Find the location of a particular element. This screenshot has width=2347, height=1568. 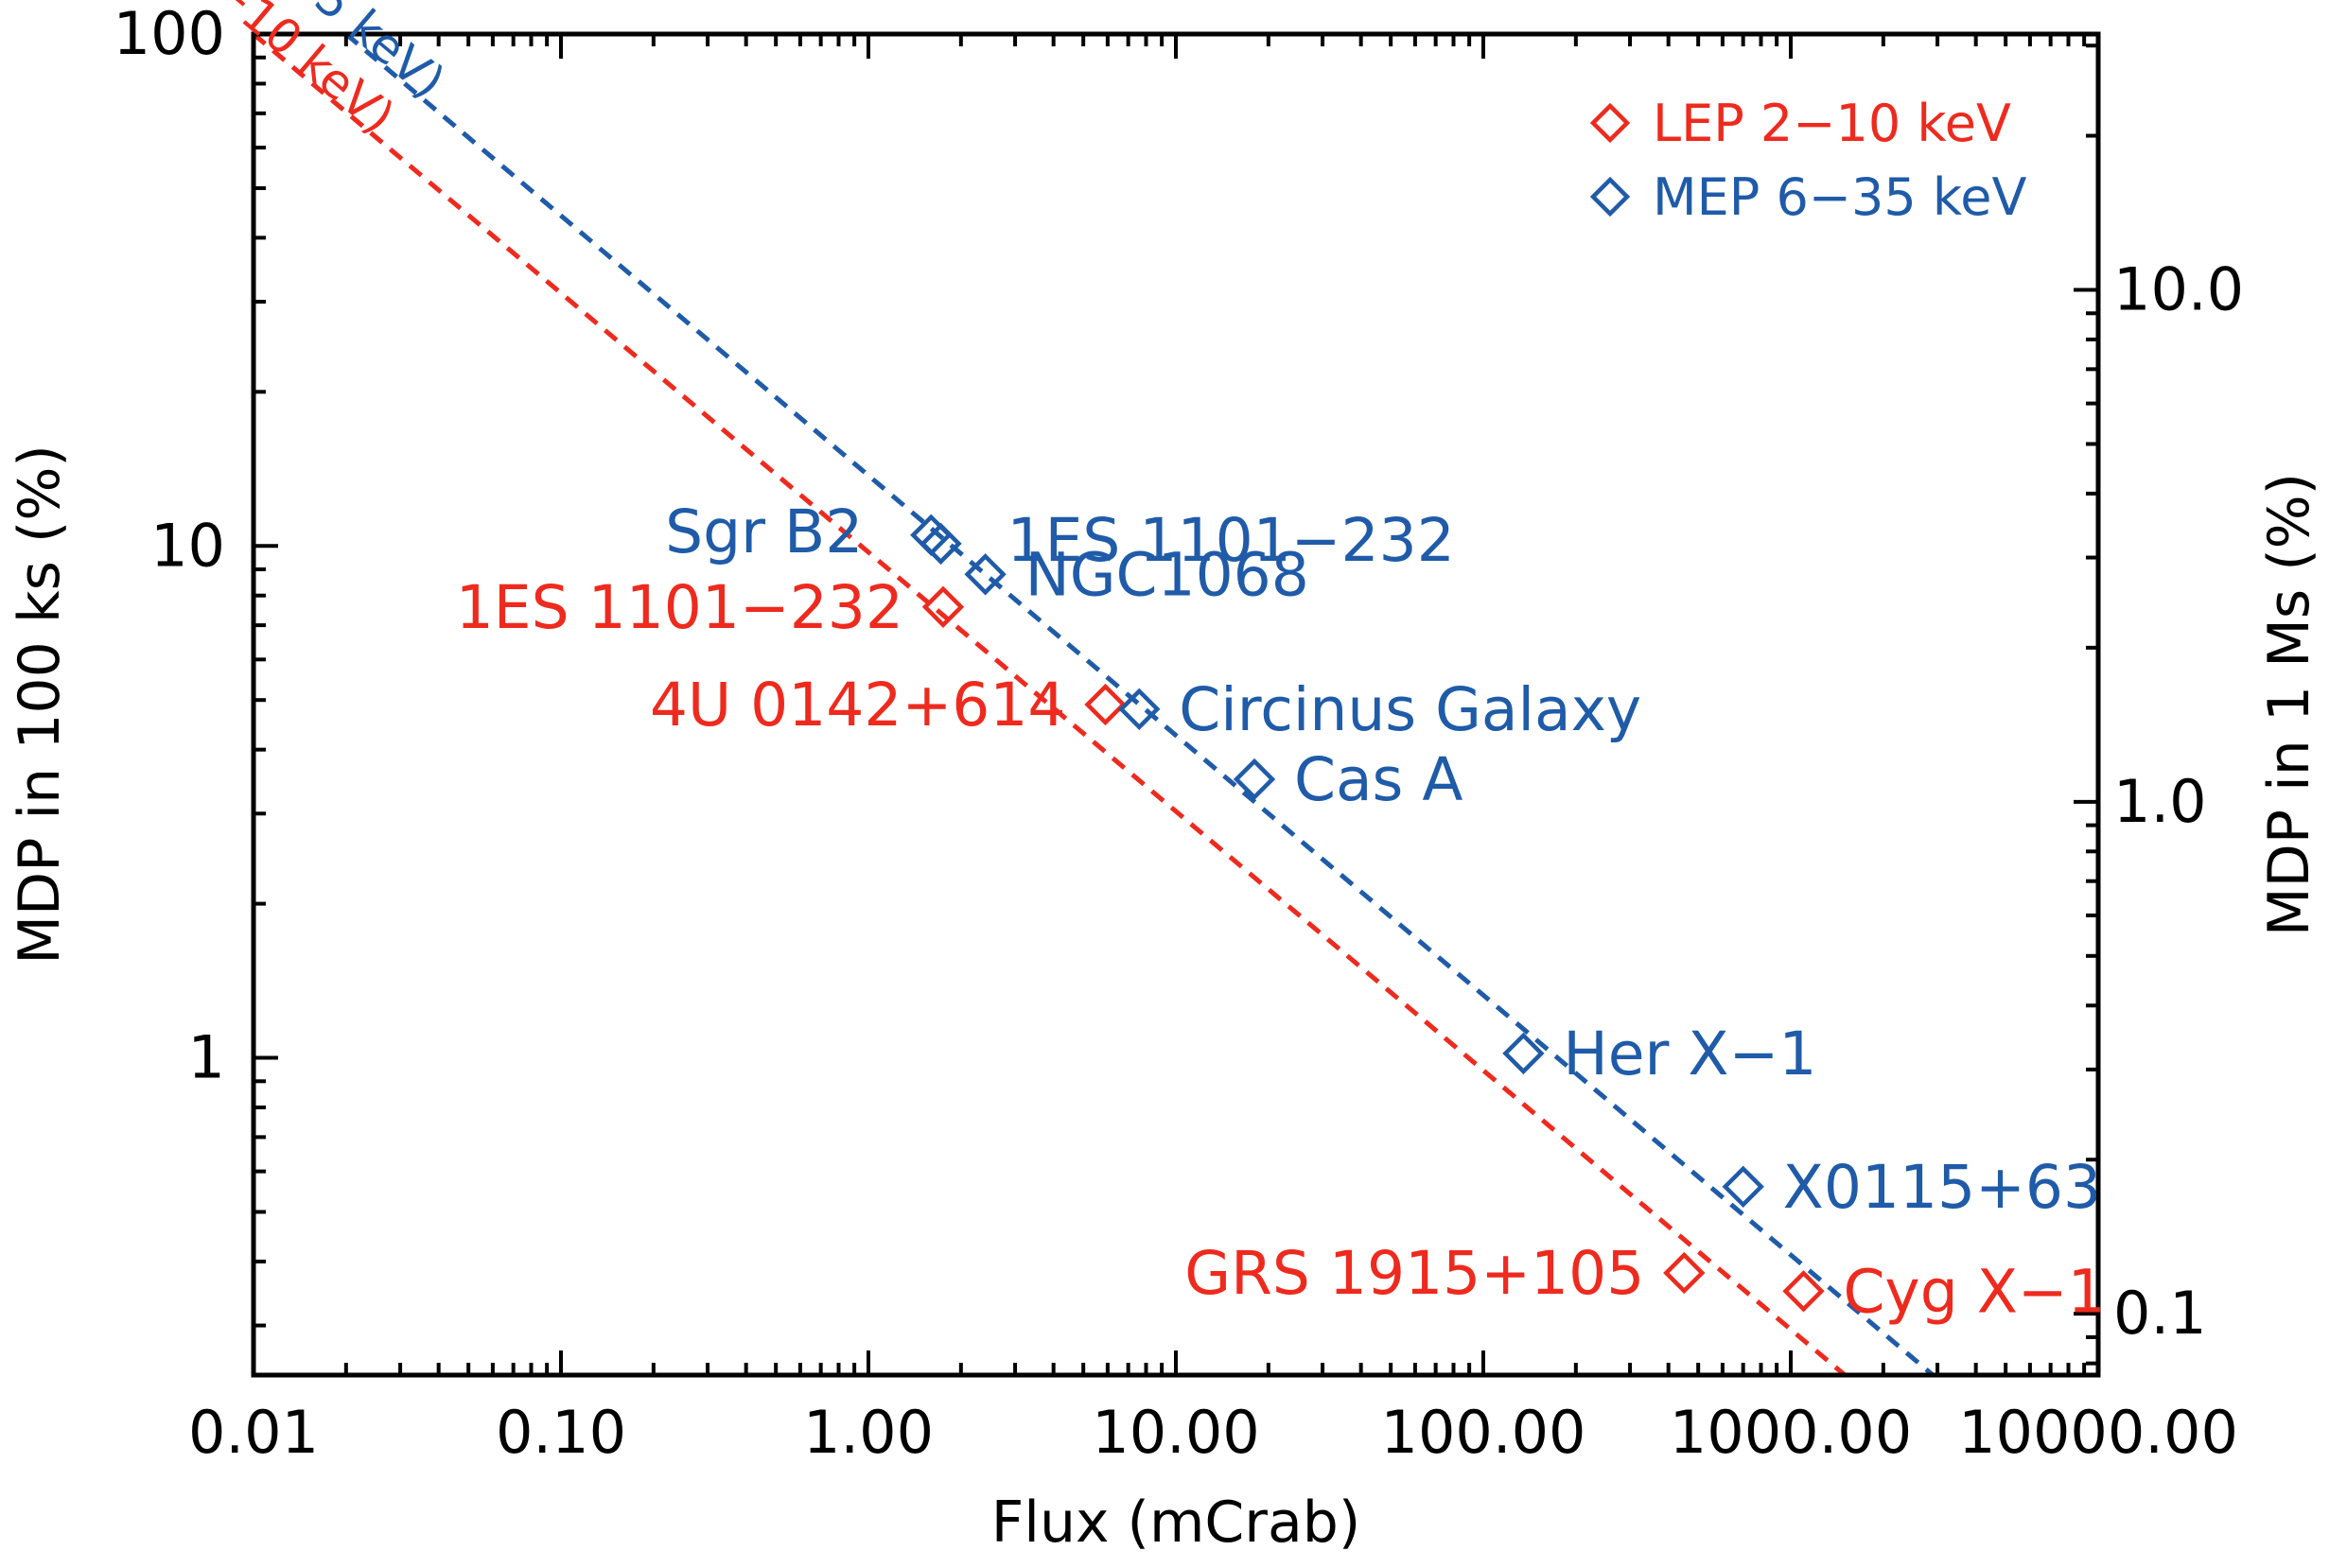

x-axis-title: Flux (mCrab) is located at coordinates (1175, 1523).